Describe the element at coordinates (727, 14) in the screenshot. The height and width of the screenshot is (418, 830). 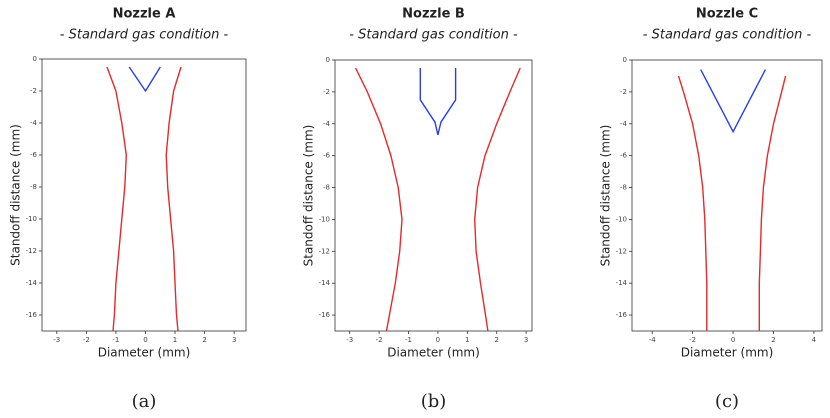
I see `chart-title: Nozzle C` at that location.